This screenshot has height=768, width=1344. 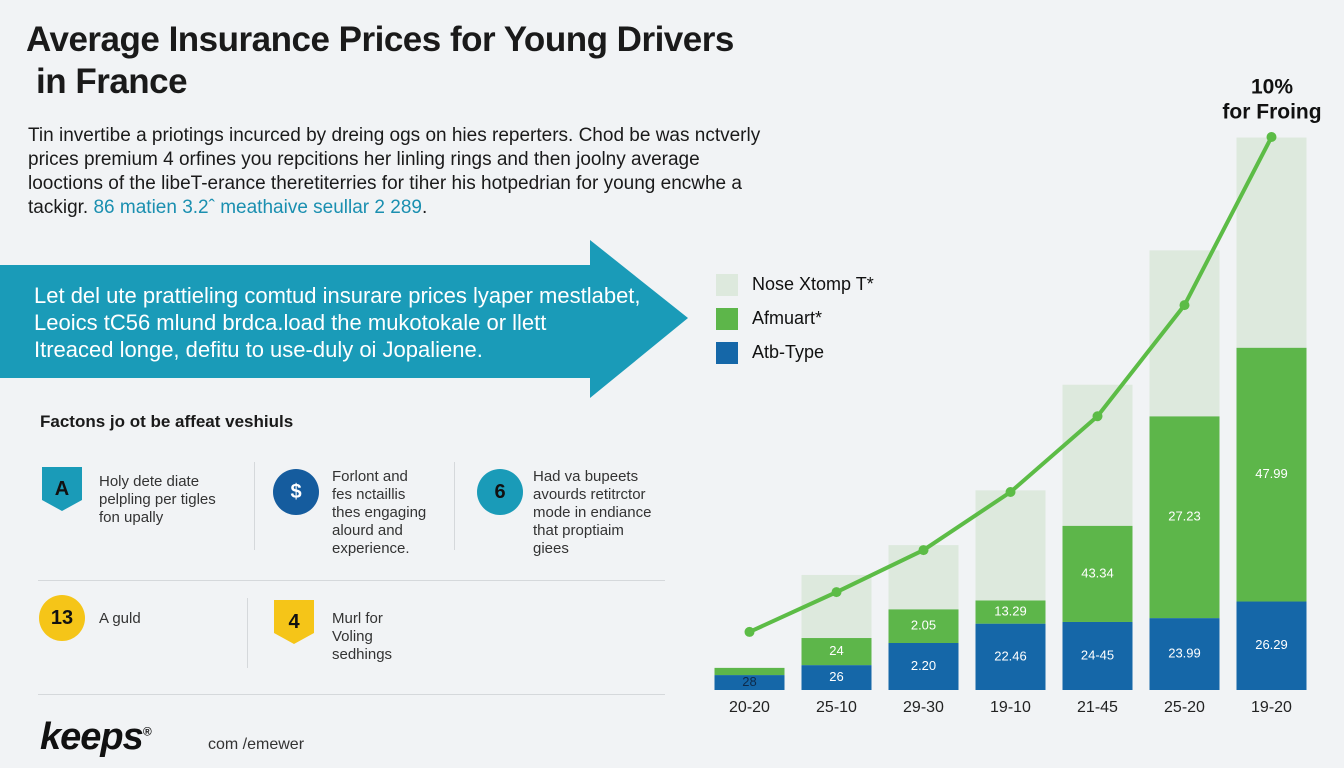 What do you see at coordinates (424, 207) in the screenshot?
I see `intro-text: .` at bounding box center [424, 207].